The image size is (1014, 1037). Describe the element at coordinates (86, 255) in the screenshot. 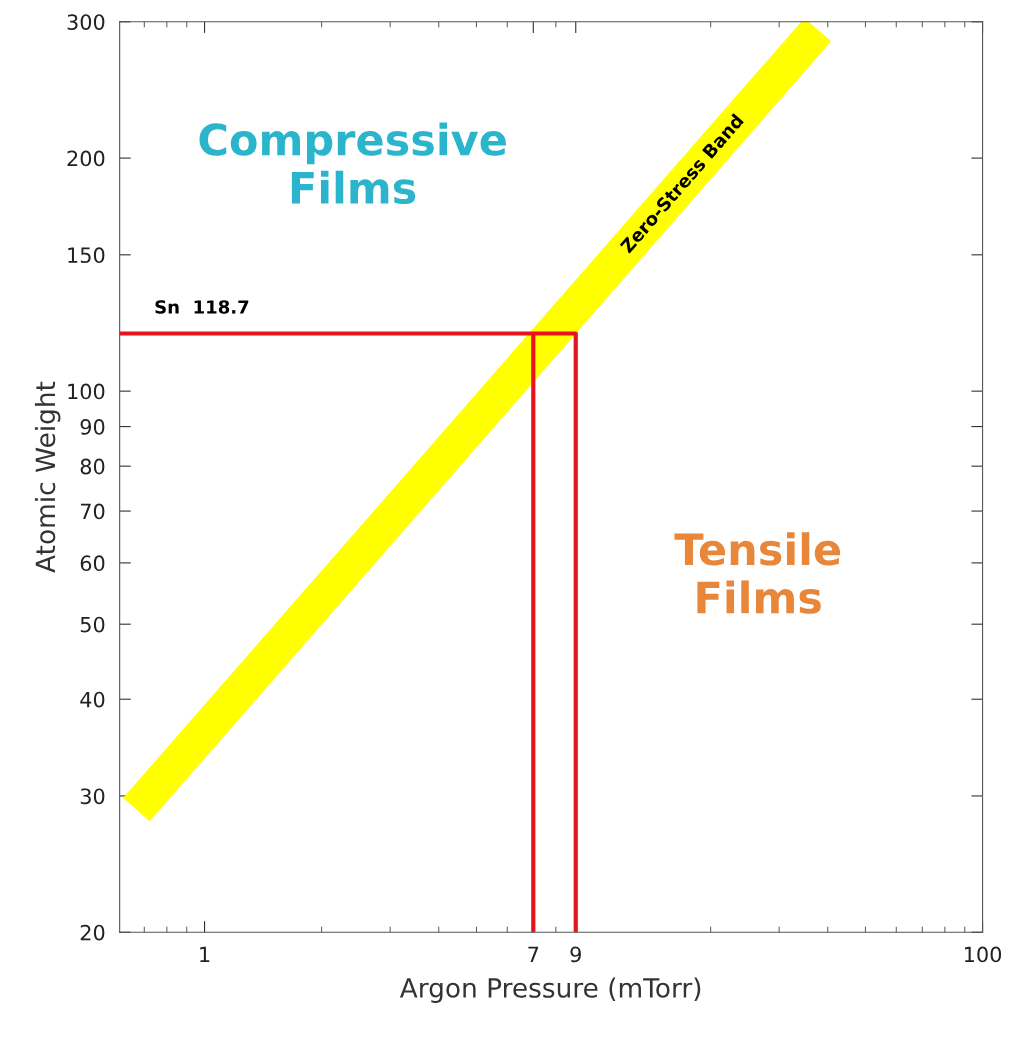

I see `y-tick-label: 150` at that location.